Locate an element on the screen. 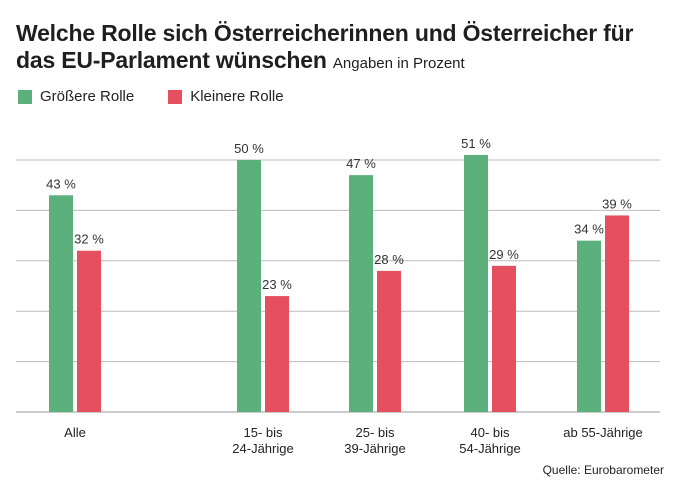 The width and height of the screenshot is (680, 502). category-label-1-line2: 24-Jährige is located at coordinates (262, 448).